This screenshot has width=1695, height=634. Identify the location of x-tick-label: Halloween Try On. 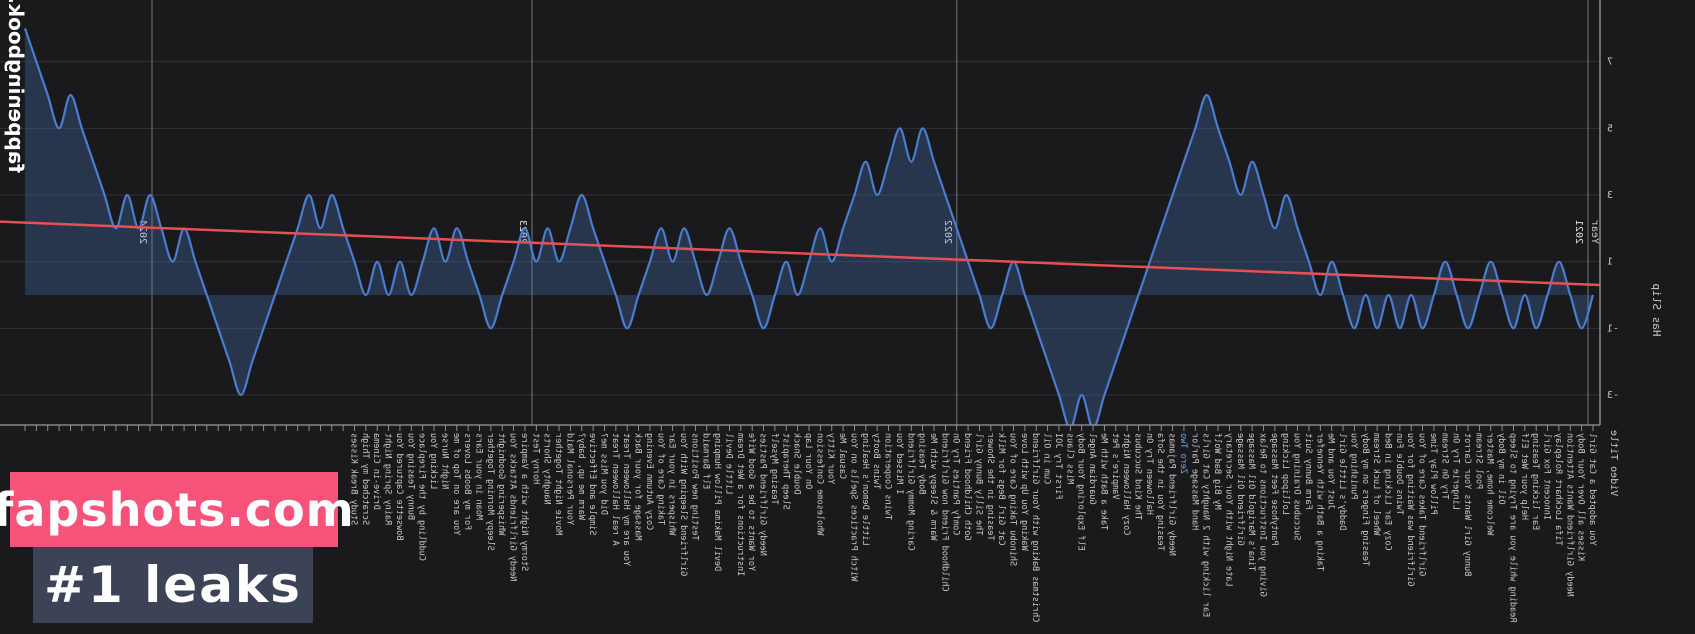
(1149, 474).